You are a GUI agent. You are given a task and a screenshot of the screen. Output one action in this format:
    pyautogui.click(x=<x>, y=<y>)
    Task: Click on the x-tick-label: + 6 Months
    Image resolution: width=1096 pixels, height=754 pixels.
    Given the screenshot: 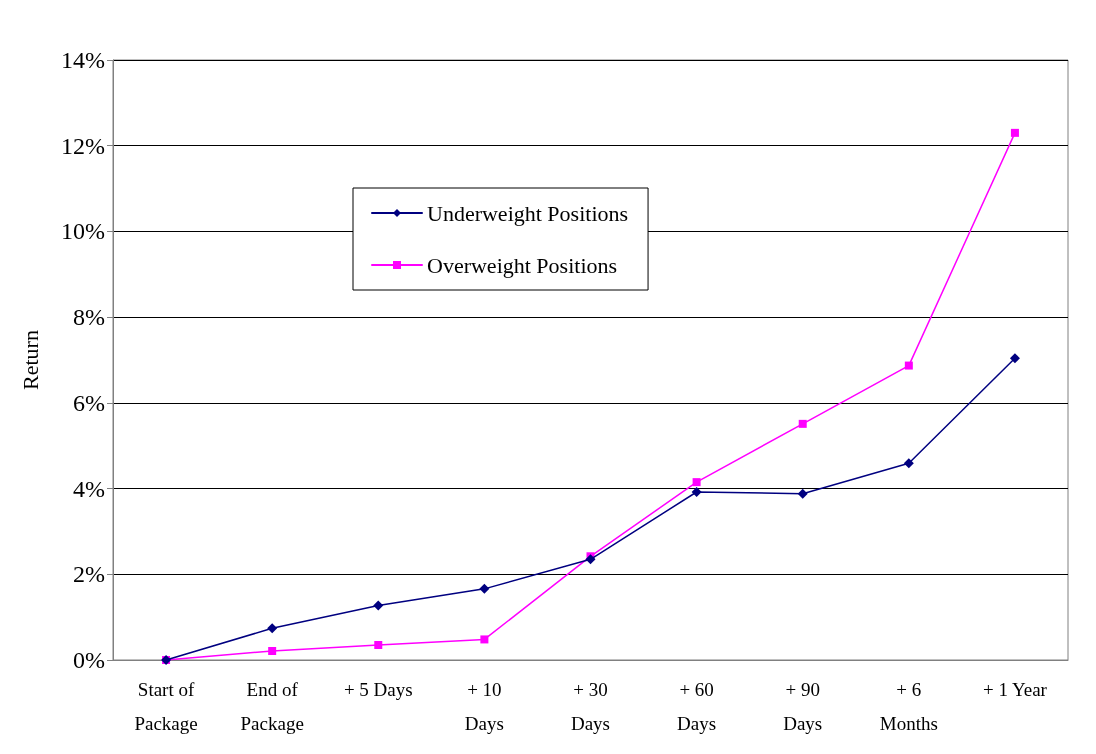 What is the action you would take?
    pyautogui.click(x=908, y=706)
    